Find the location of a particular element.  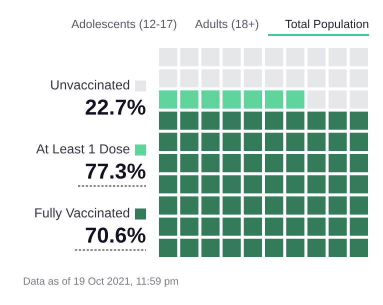

data-label: 22.7% is located at coordinates (116, 107).